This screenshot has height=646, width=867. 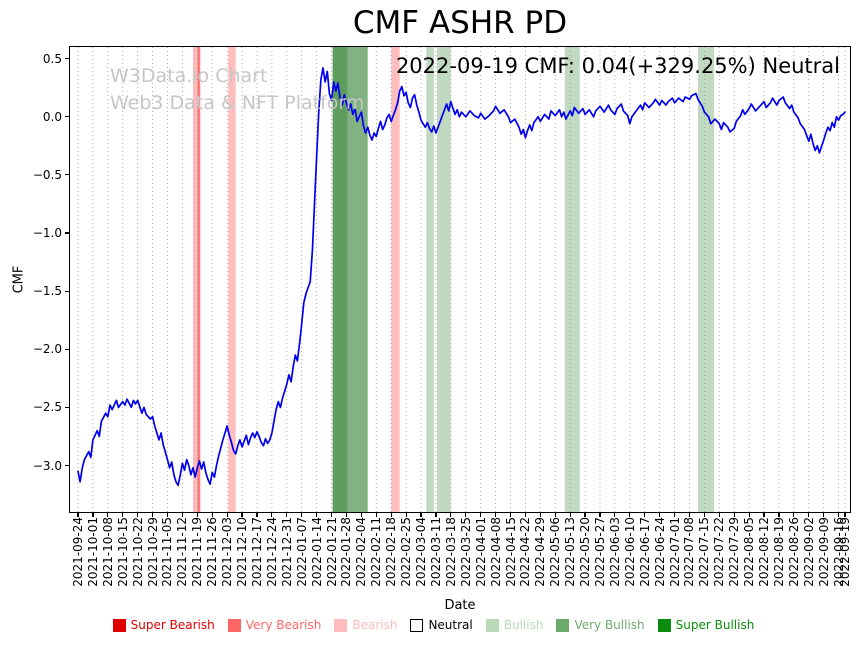 I want to click on watermark-line-2: Web3 Data & NFT Platform, so click(x=237, y=103).